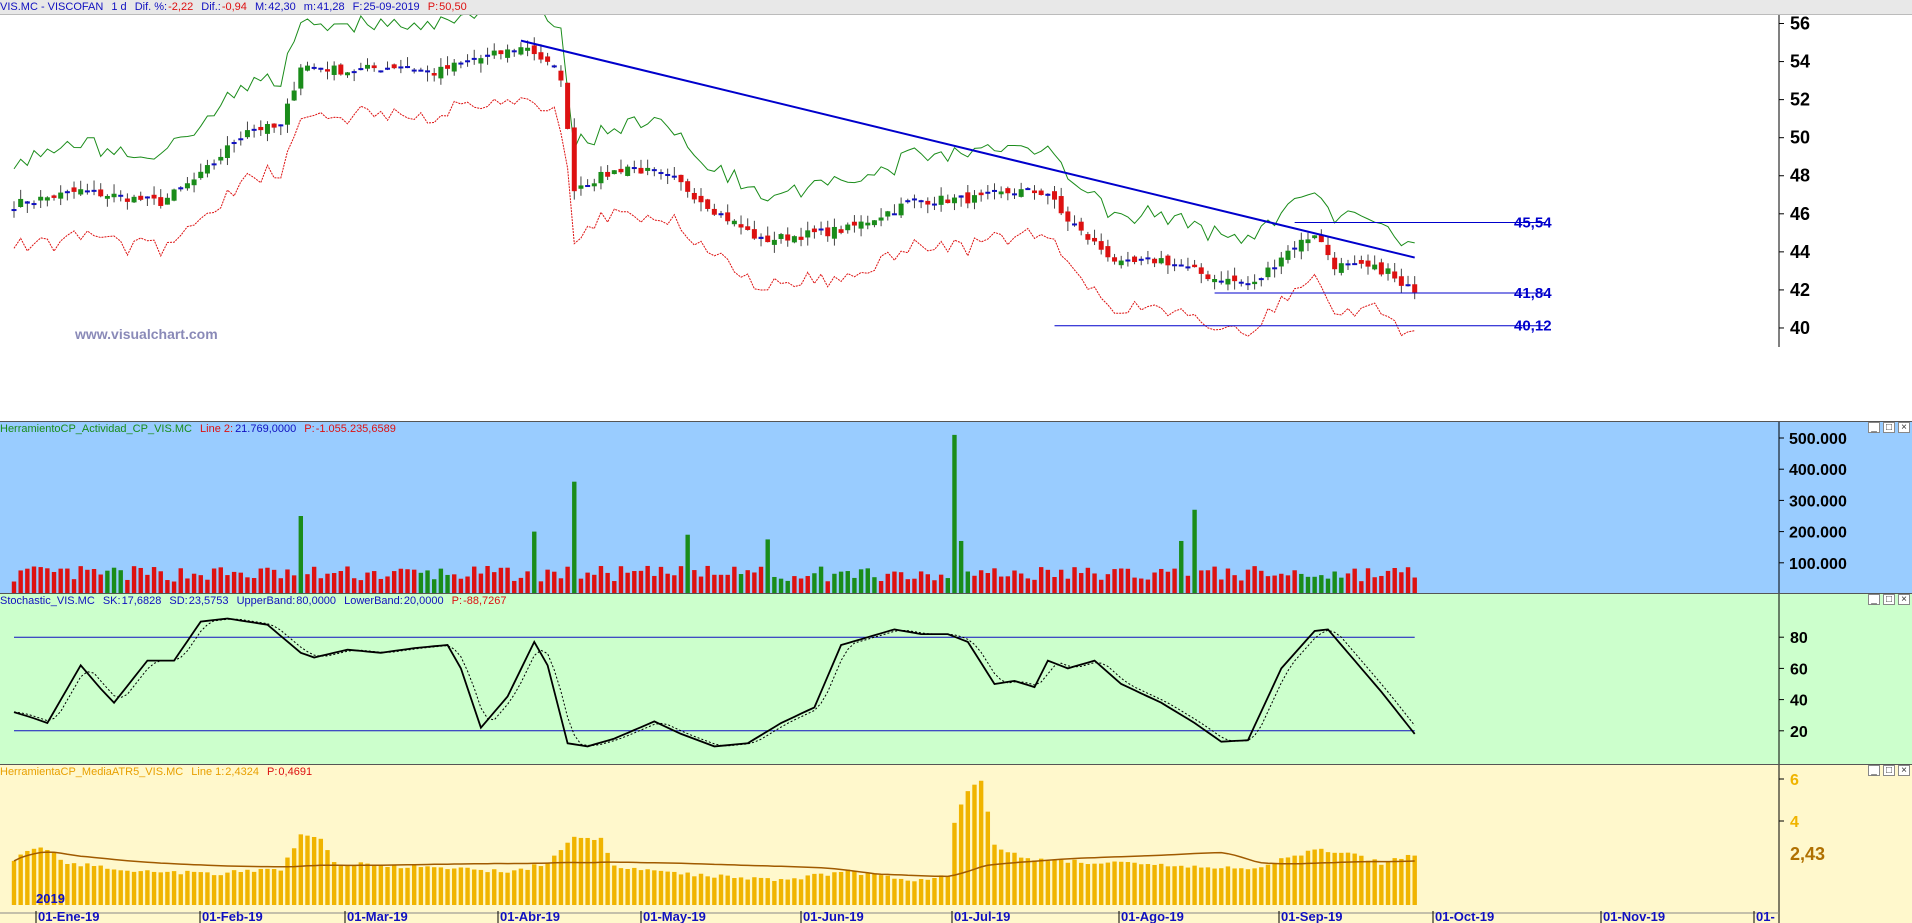 The height and width of the screenshot is (923, 1912). What do you see at coordinates (96, 429) in the screenshot?
I see `volume-name: HerramientoCP_Actividad_CP_VIS.MC` at bounding box center [96, 429].